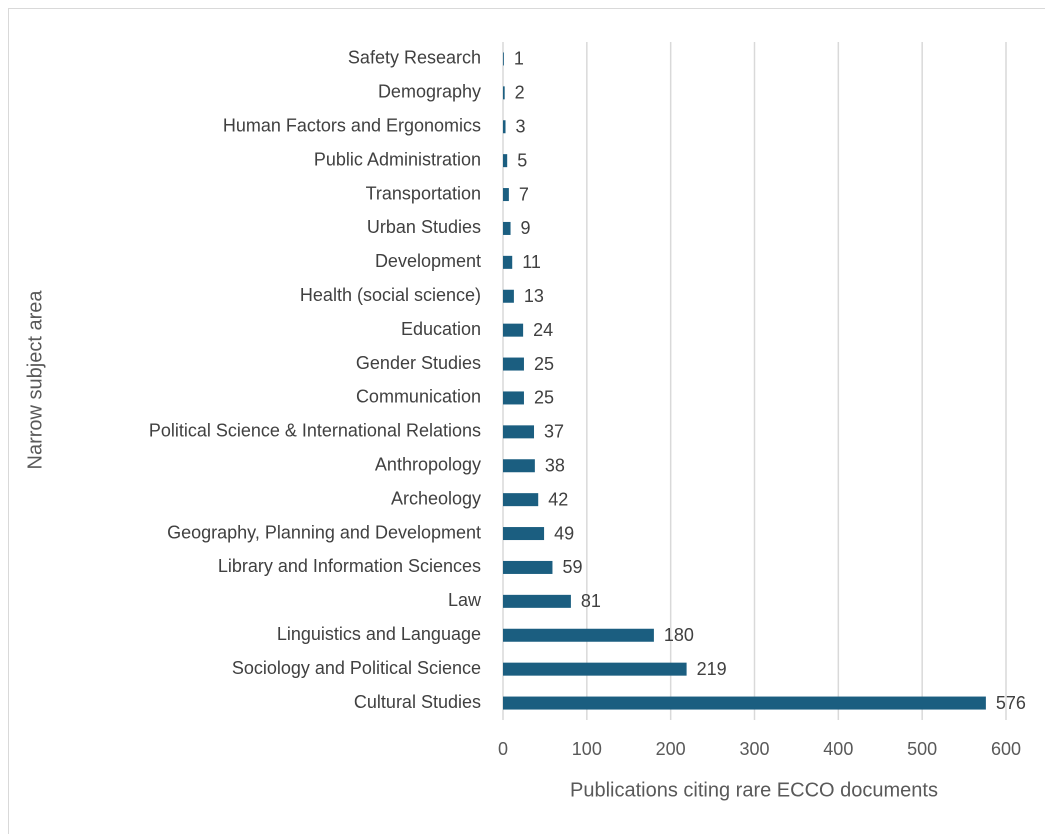 The height and width of the screenshot is (834, 1045). Describe the element at coordinates (531, 262) in the screenshot. I see `data-label: 11` at that location.